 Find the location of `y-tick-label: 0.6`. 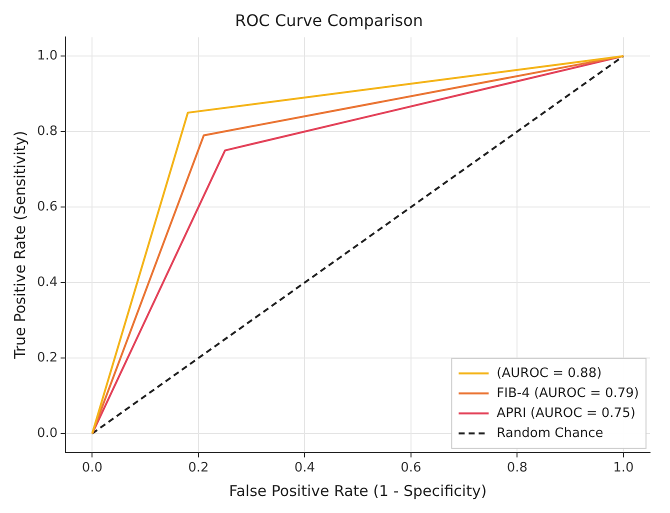

y-tick-label: 0.6 is located at coordinates (47, 206).